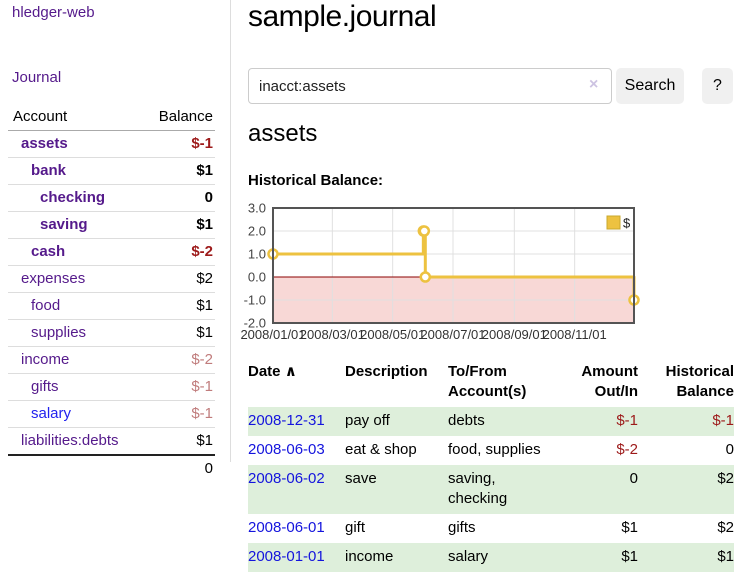 The width and height of the screenshot is (742, 582). I want to click on y-tick-label: -1.0, so click(255, 300).